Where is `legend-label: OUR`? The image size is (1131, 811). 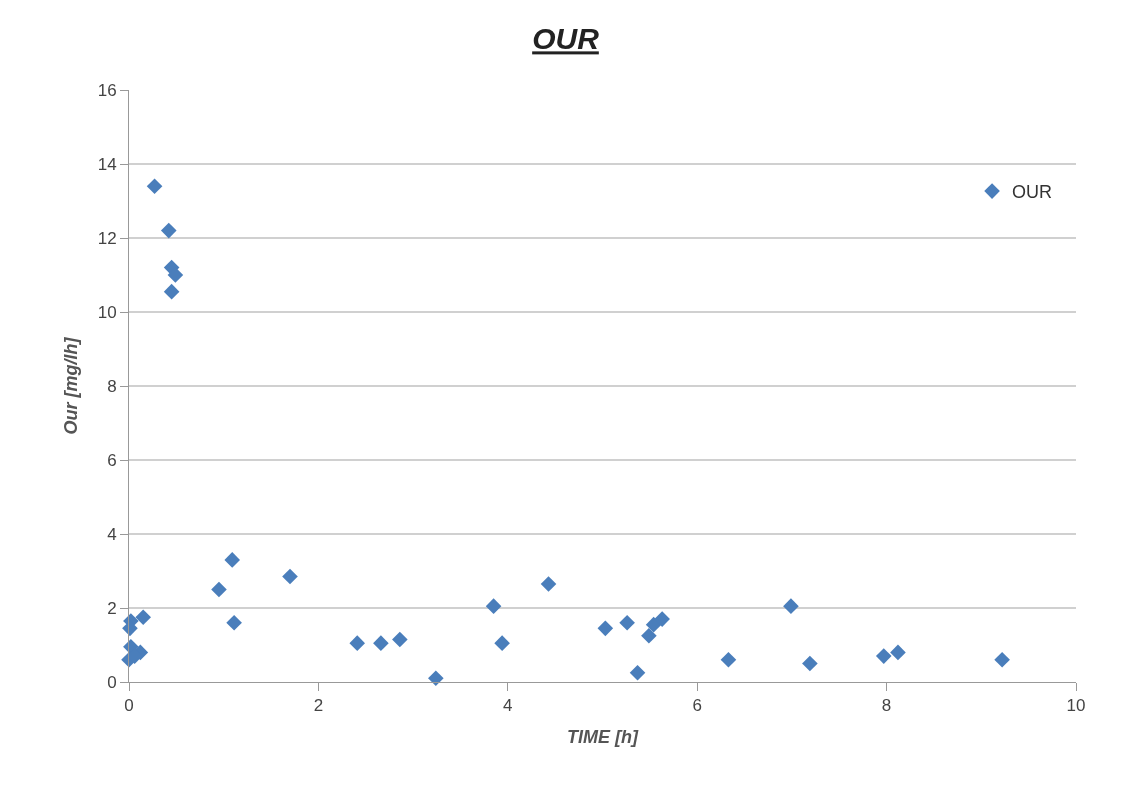
legend-label: OUR is located at coordinates (1032, 192).